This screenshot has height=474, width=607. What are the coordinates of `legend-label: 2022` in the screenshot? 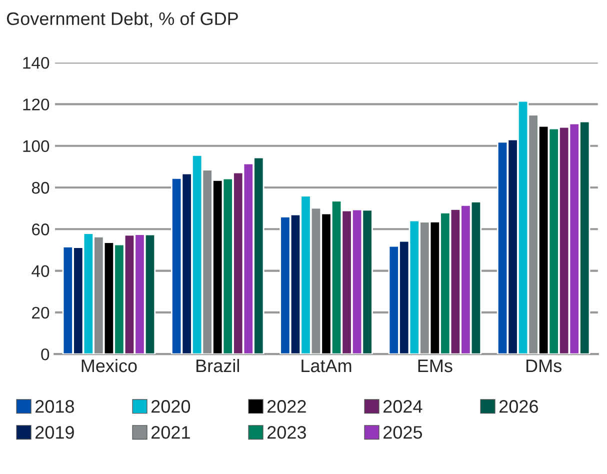 It's located at (287, 406).